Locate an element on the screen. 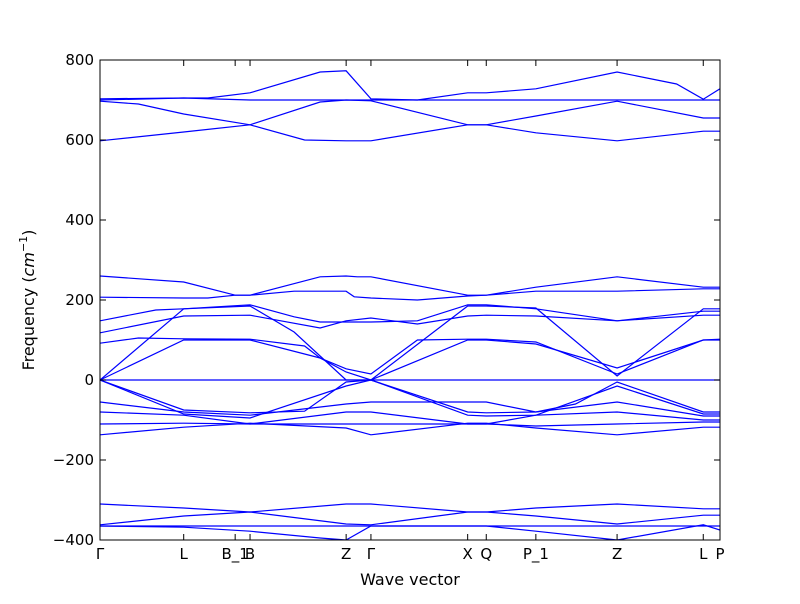  y-axis-label: Frequency (cm−1) is located at coordinates (27, 300).